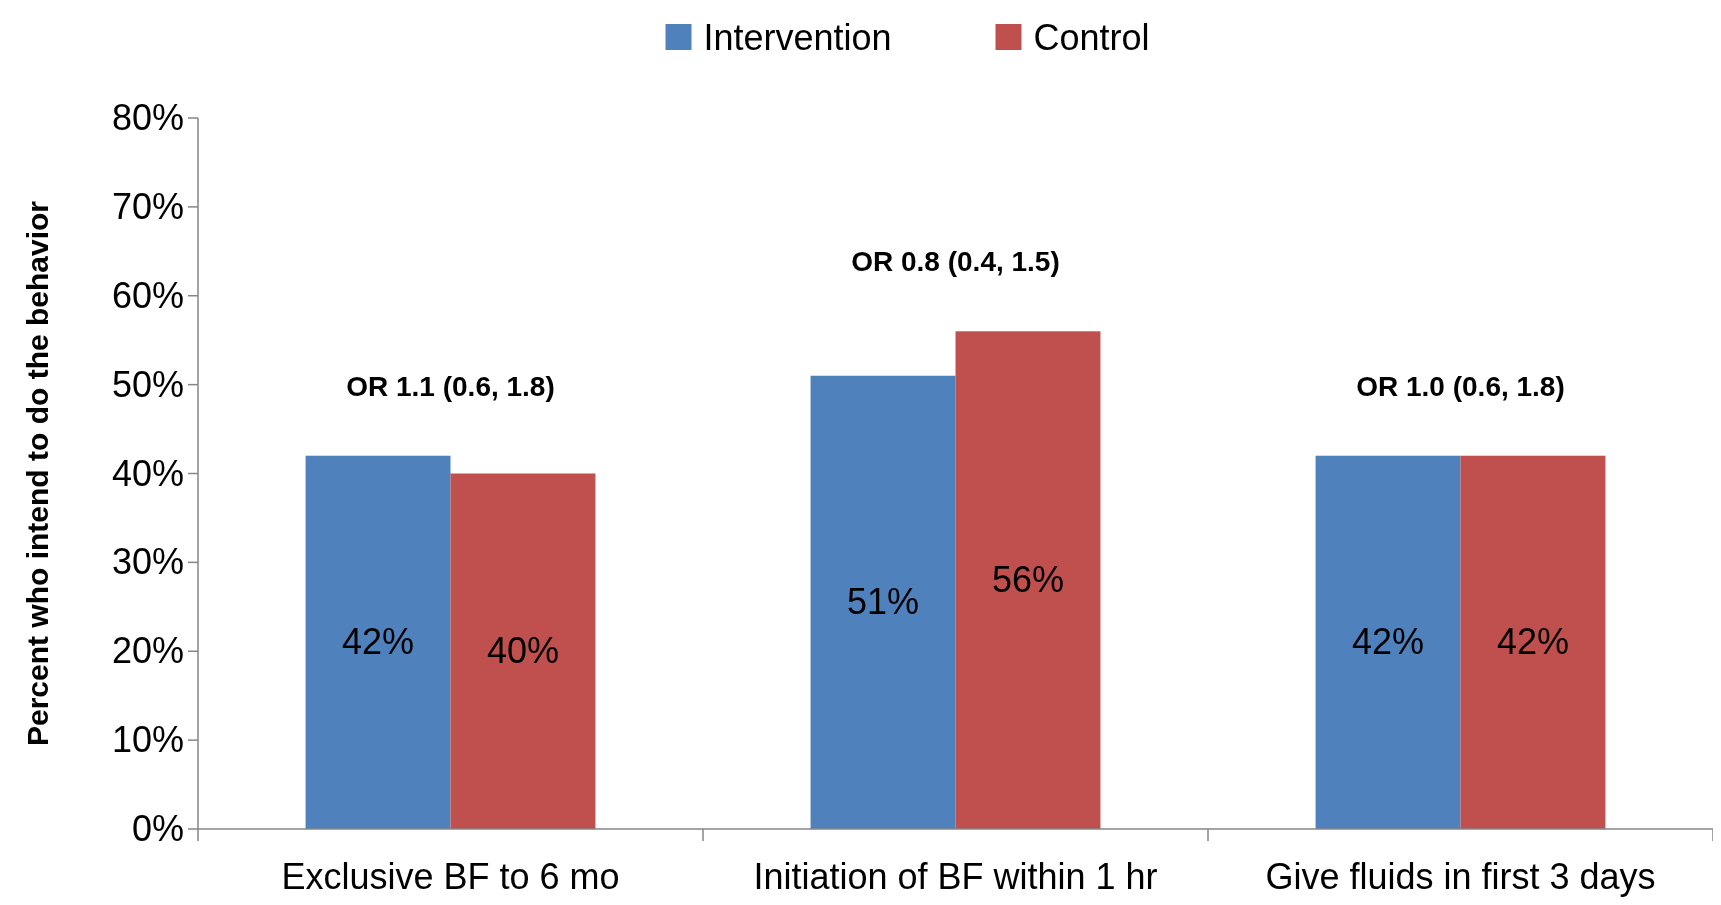  I want to click on annotation: OR 0.8 (0.4, 1.5), so click(955, 262).